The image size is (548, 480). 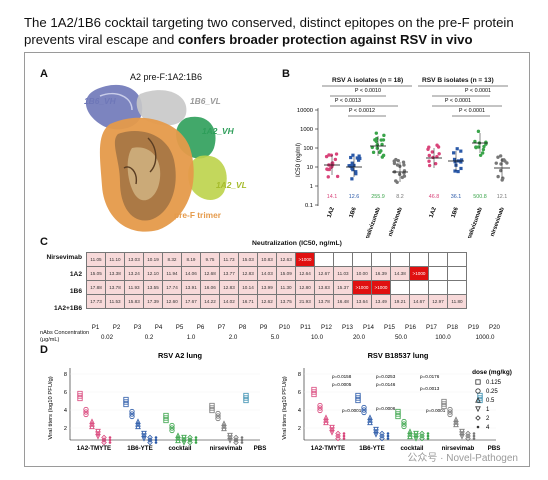 What do you see at coordinates (400, 273) in the screenshot?
I see `heatmap-cell: 14.38` at bounding box center [400, 273].